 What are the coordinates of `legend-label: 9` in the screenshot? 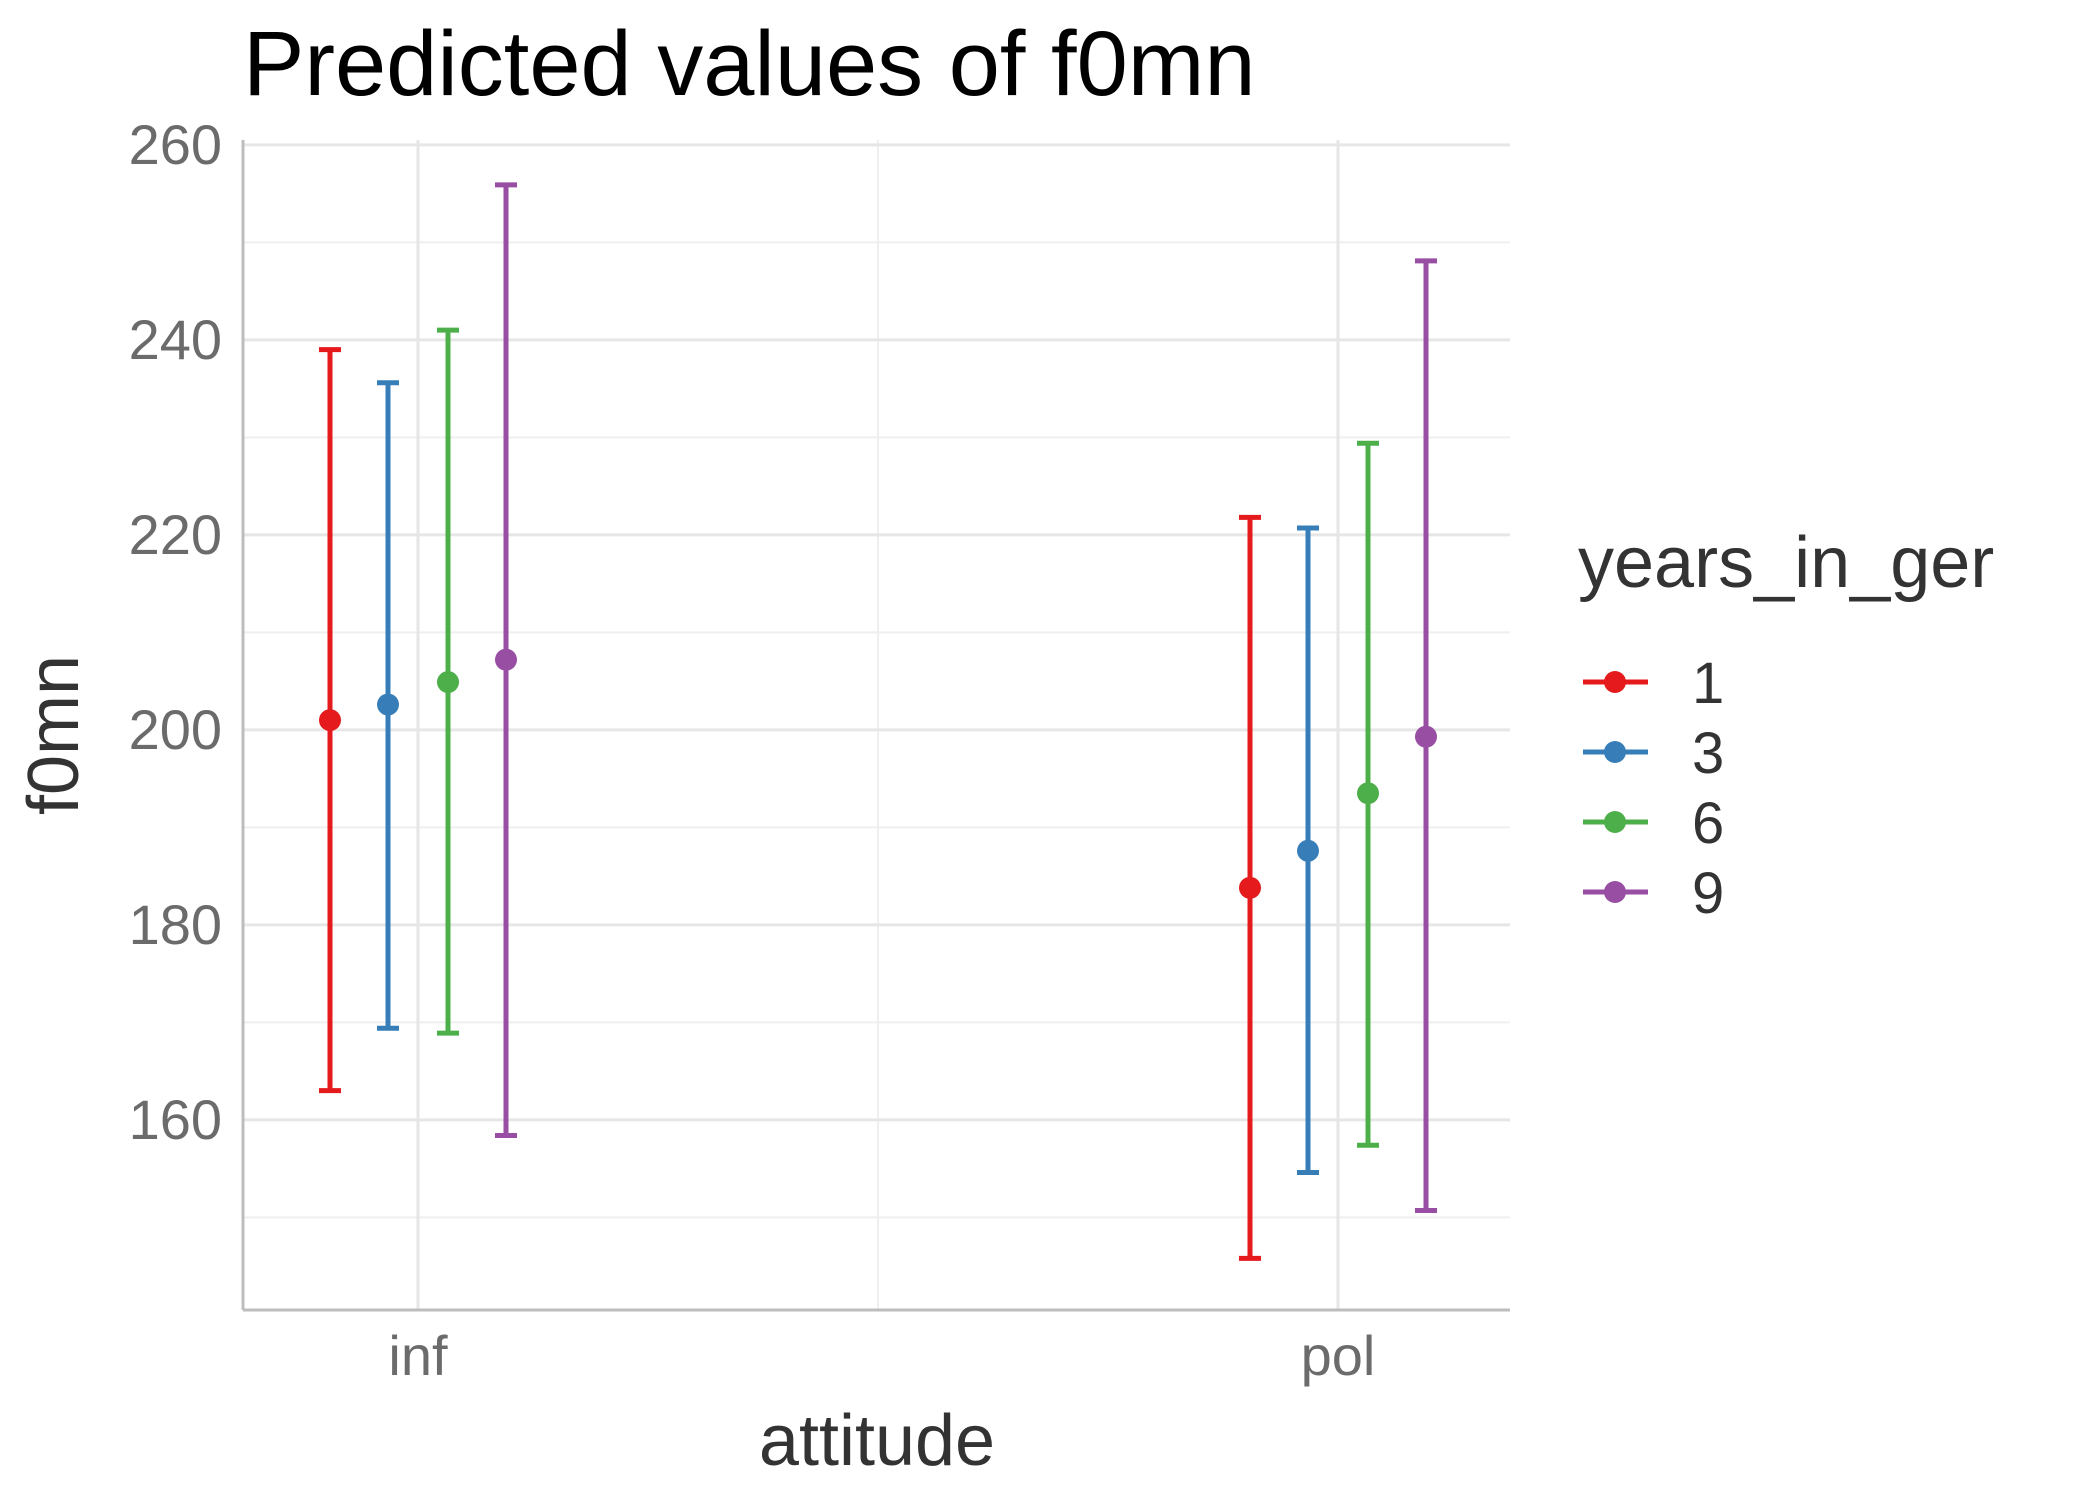 It's located at (1708, 893).